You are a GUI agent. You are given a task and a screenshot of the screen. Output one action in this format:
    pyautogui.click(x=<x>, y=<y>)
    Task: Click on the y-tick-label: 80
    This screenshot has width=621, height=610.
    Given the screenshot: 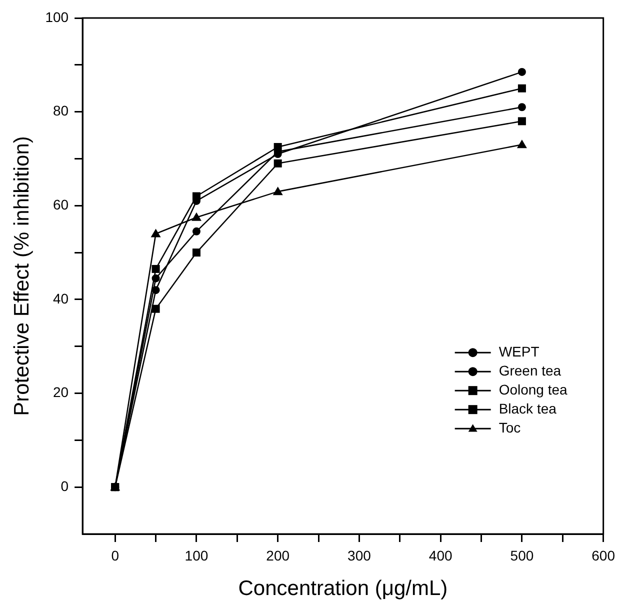 What is the action you would take?
    pyautogui.click(x=60, y=110)
    